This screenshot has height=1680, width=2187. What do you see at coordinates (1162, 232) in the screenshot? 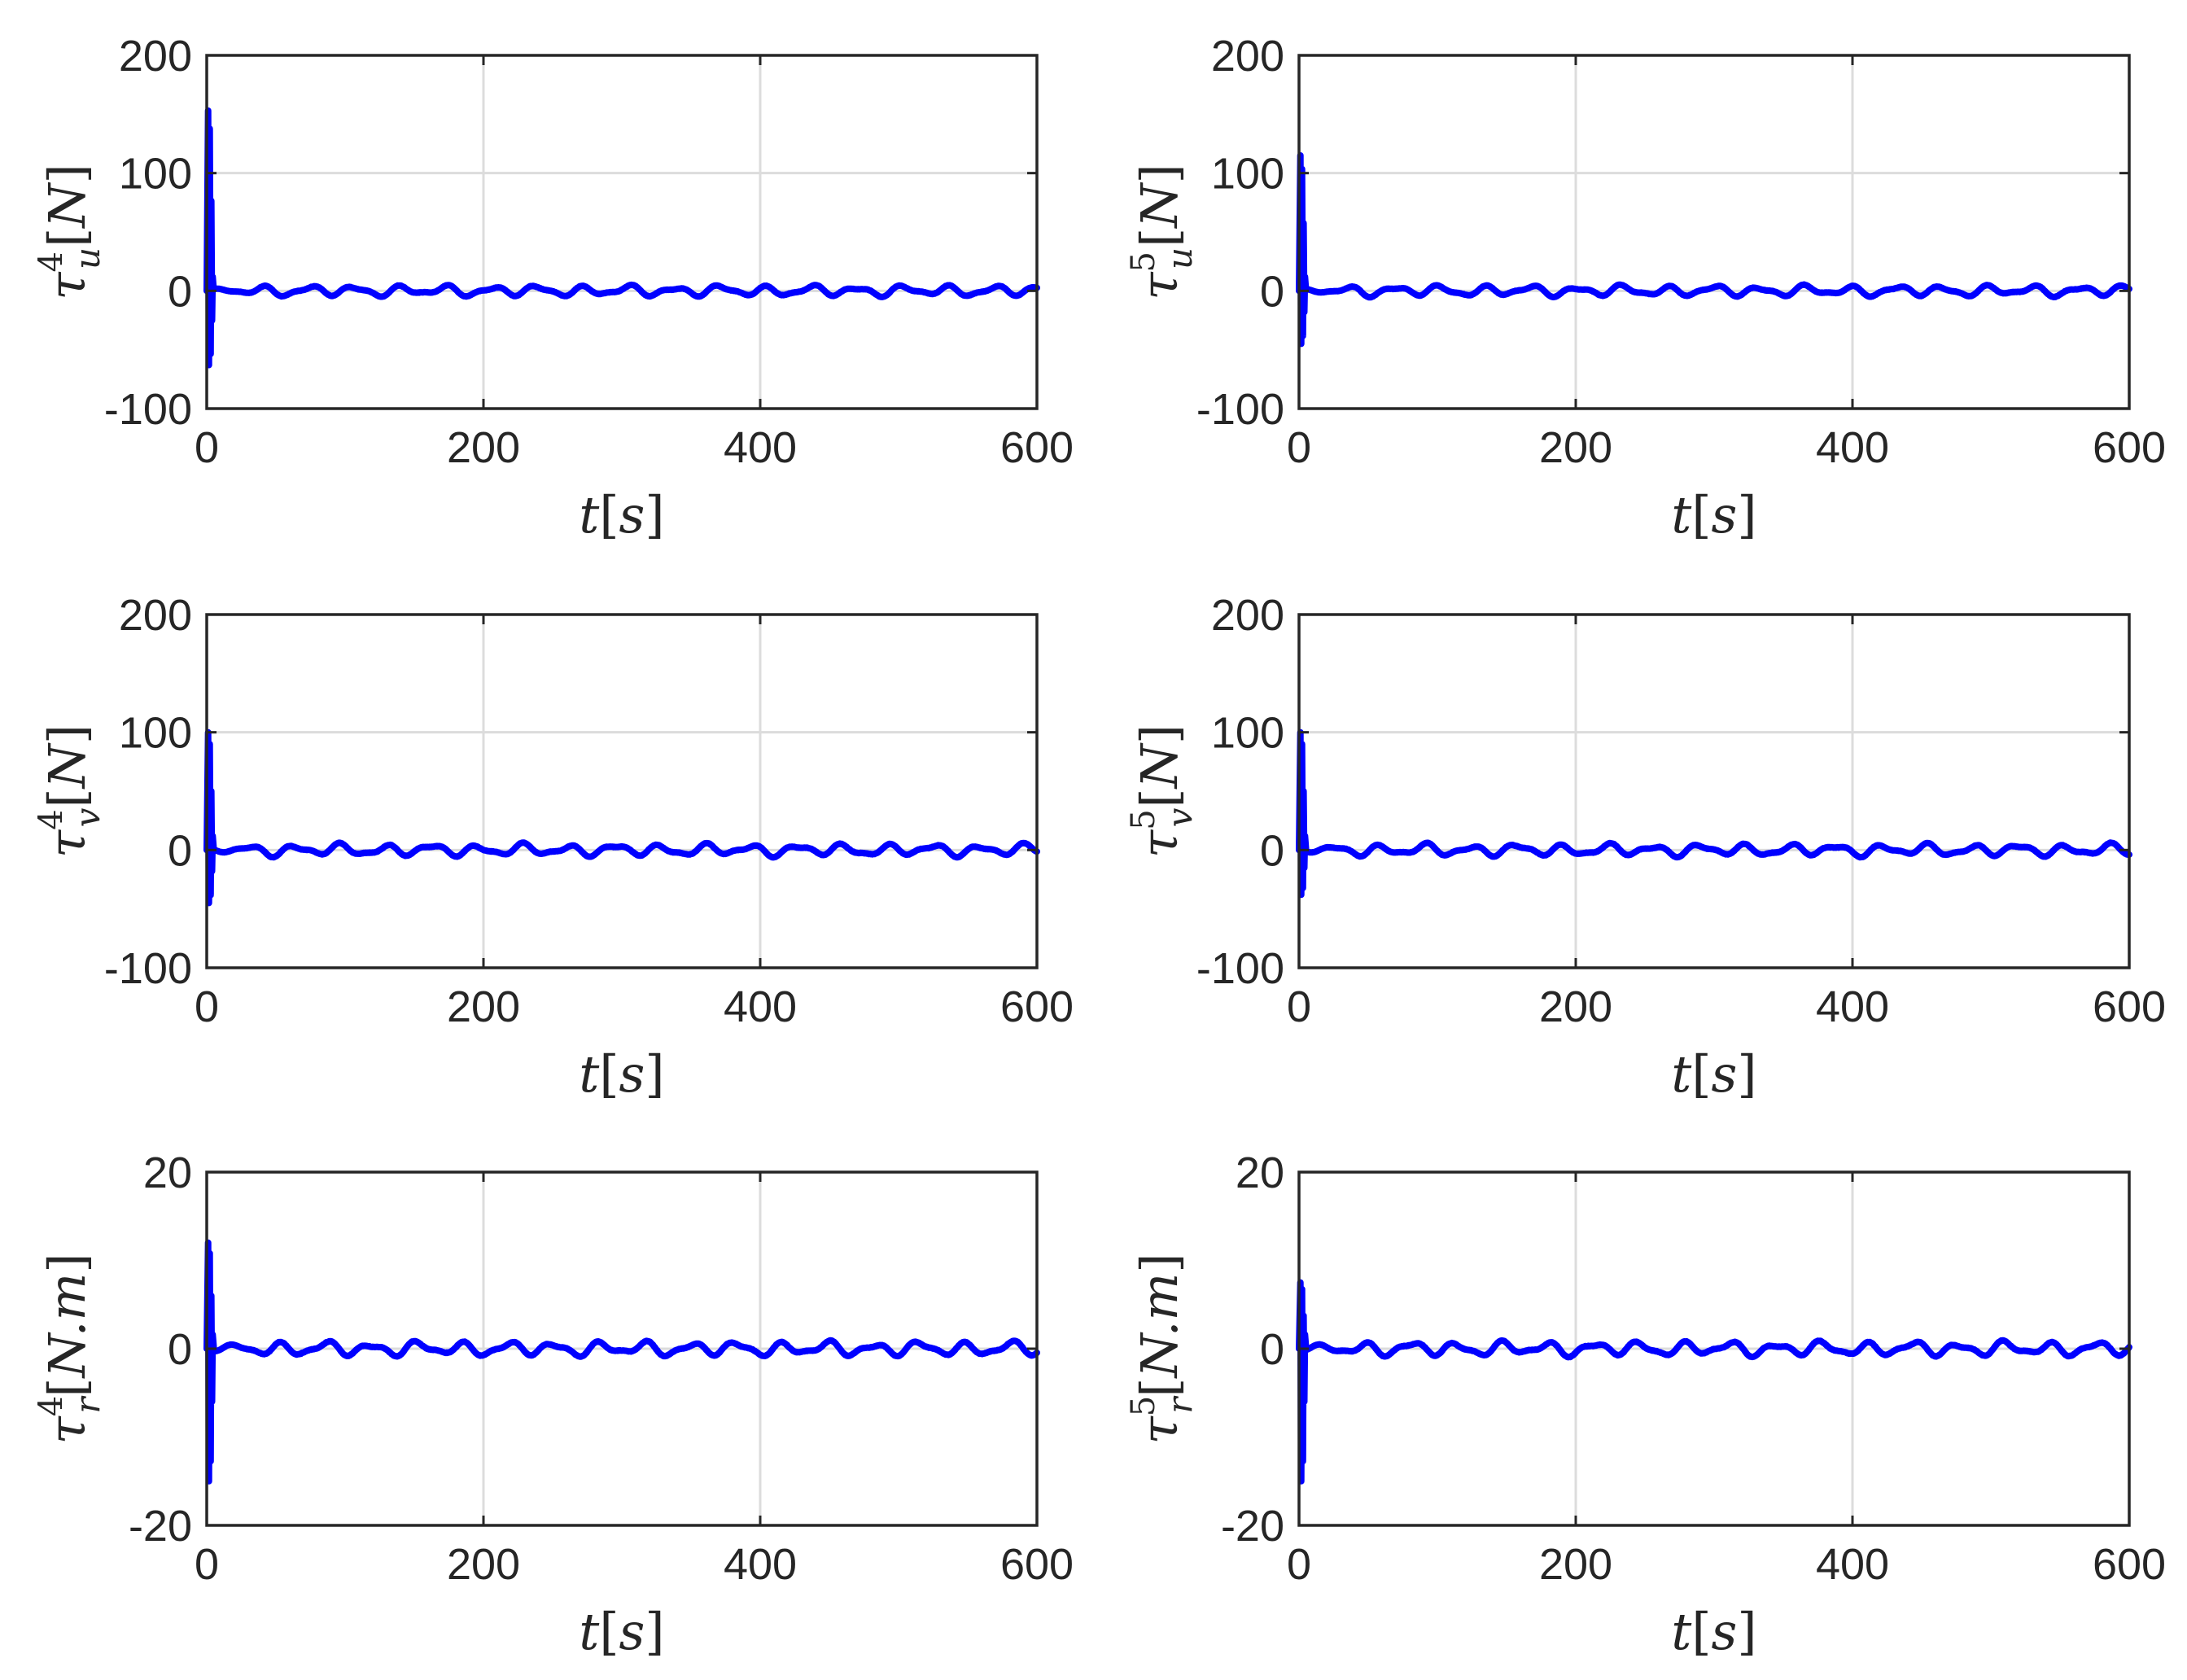
I see `y-axis-label: τ5u[N]` at bounding box center [1162, 232].